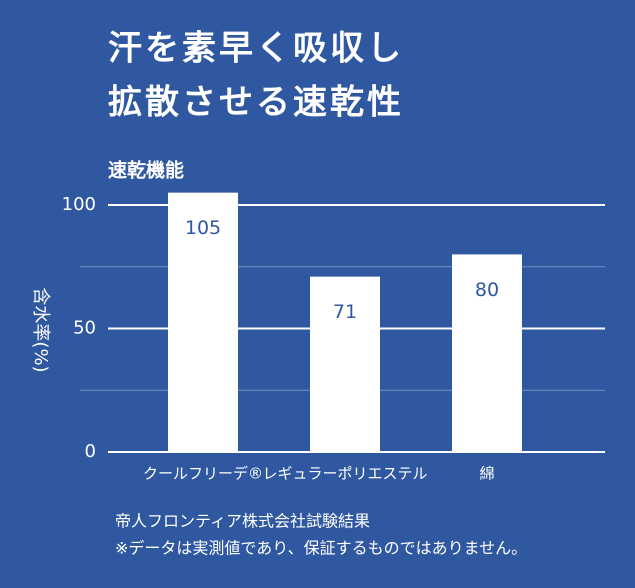 The width and height of the screenshot is (635, 588). What do you see at coordinates (203, 228) in the screenshot?
I see `value-label: 105` at bounding box center [203, 228].